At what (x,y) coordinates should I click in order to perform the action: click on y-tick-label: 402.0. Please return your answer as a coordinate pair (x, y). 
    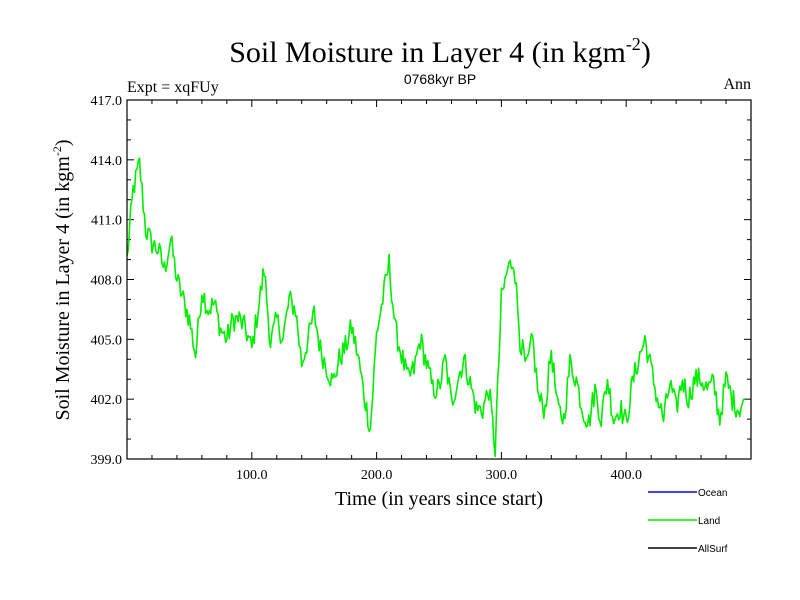
    Looking at the image, I should click on (107, 400).